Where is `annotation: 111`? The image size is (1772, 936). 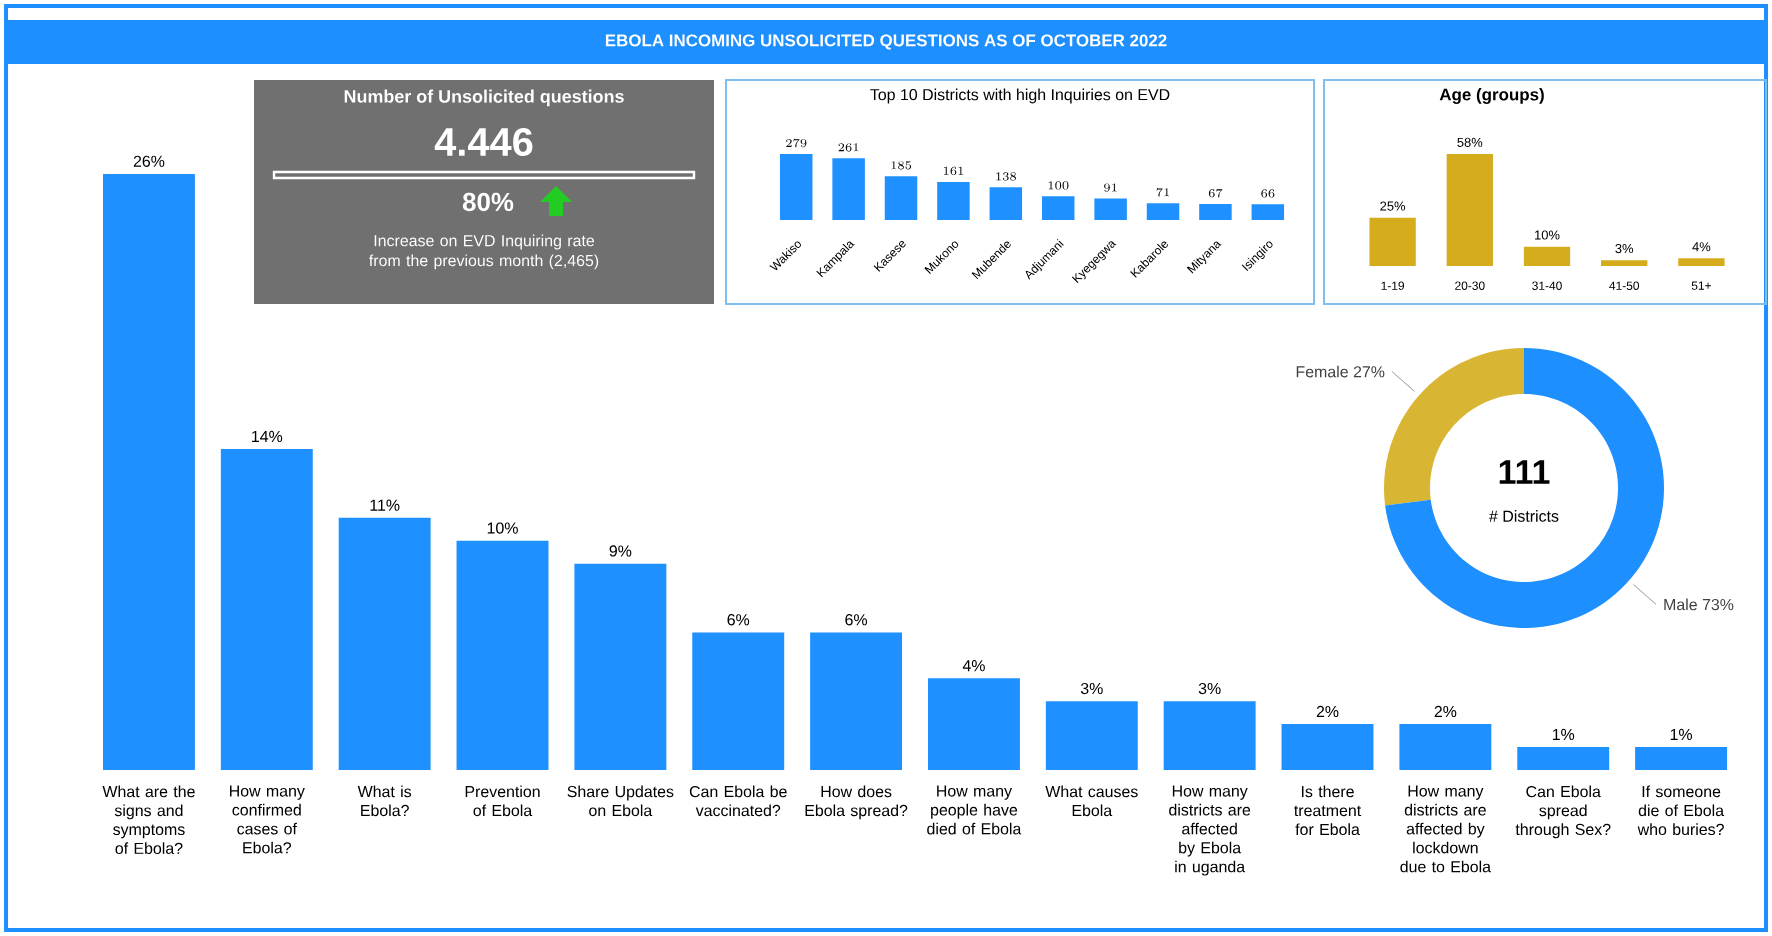 annotation: 111 is located at coordinates (1524, 472).